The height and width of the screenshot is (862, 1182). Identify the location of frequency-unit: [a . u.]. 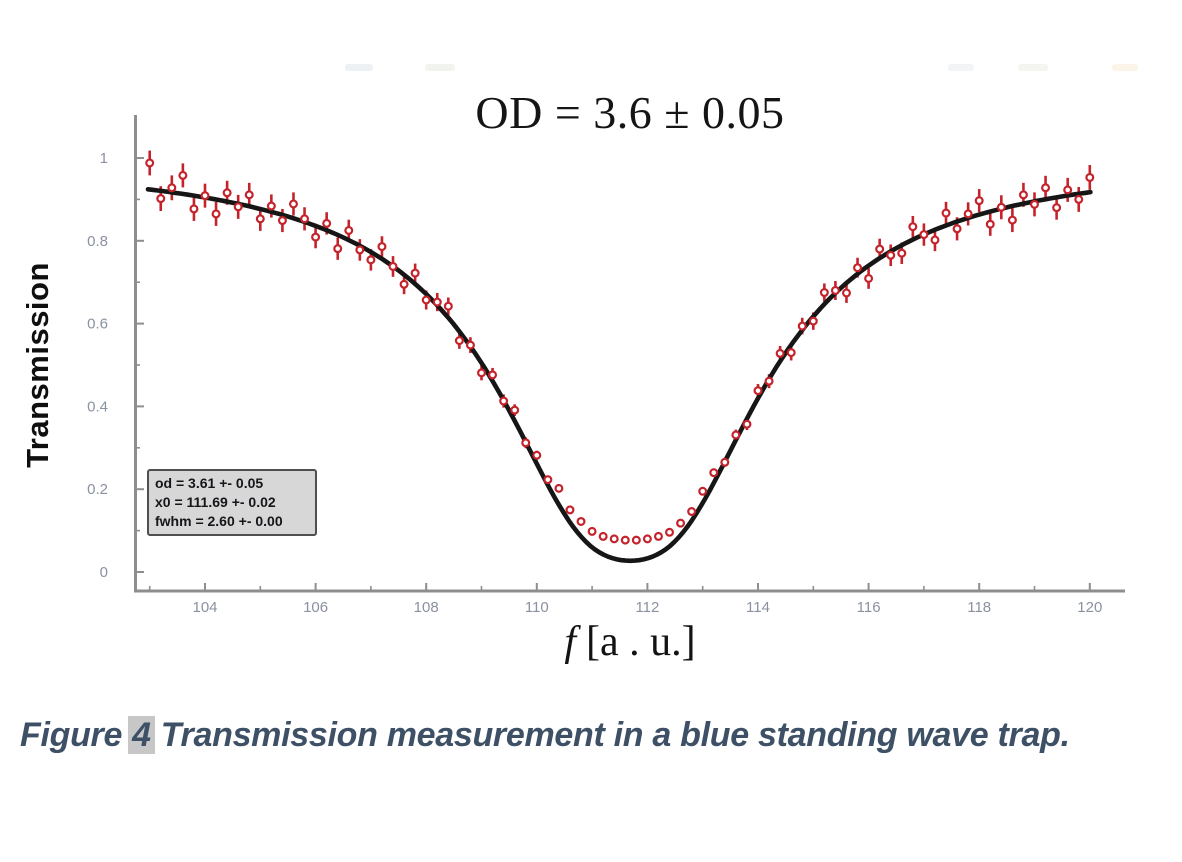
(641, 642).